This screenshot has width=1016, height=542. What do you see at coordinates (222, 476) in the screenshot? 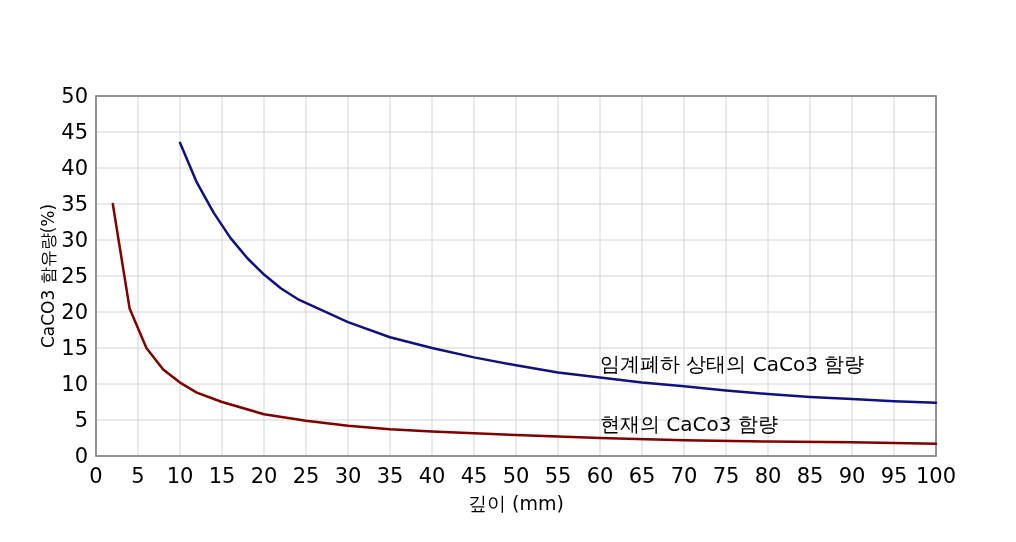
I see `x-tick-label: 15` at bounding box center [222, 476].